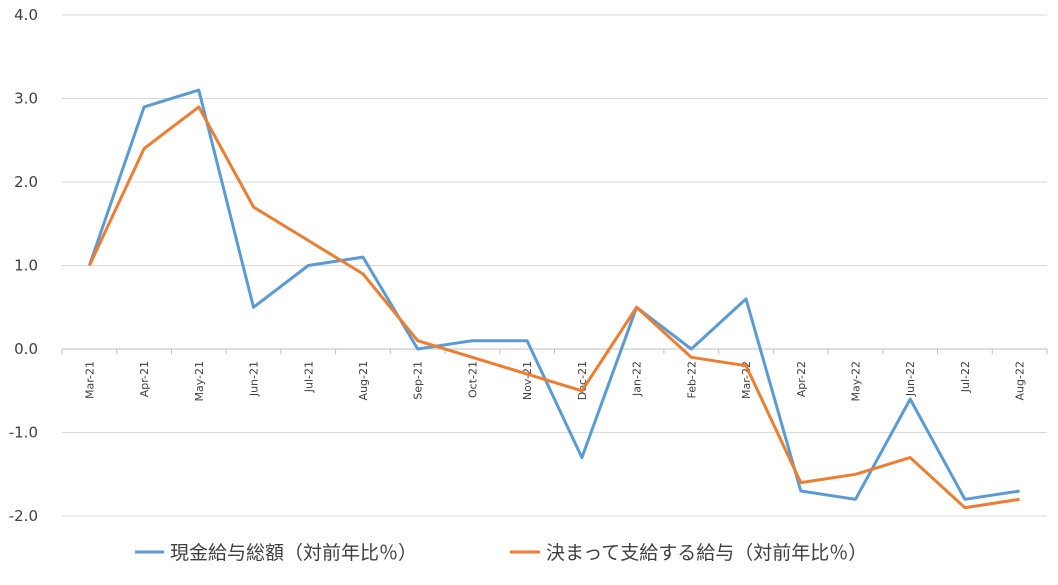 The width and height of the screenshot is (1058, 585). I want to click on x-tick-label: Jan-22, so click(637, 379).